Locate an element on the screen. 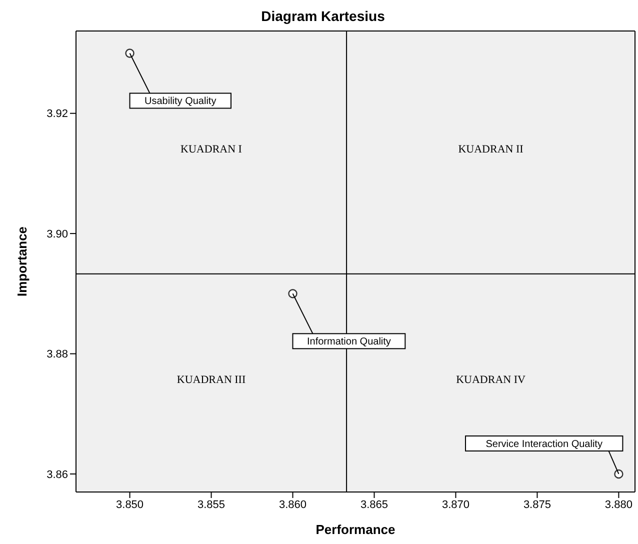 The height and width of the screenshot is (544, 638). y-tick-label: 3.88 is located at coordinates (57, 354).